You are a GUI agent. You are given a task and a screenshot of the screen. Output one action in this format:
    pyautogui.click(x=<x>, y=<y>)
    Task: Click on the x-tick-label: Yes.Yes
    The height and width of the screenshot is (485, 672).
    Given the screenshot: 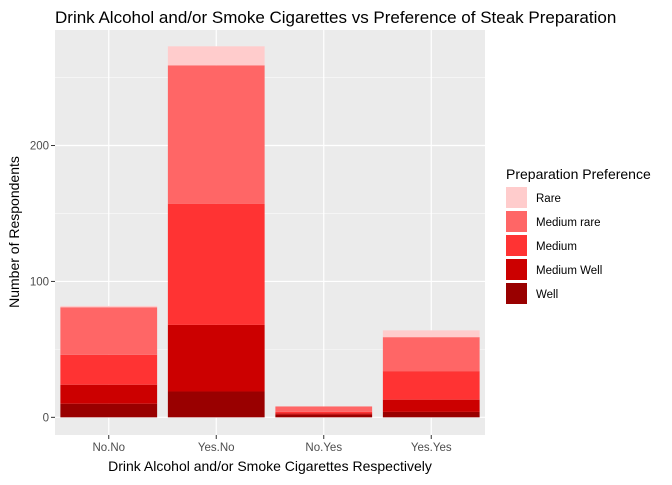 What is the action you would take?
    pyautogui.click(x=431, y=448)
    